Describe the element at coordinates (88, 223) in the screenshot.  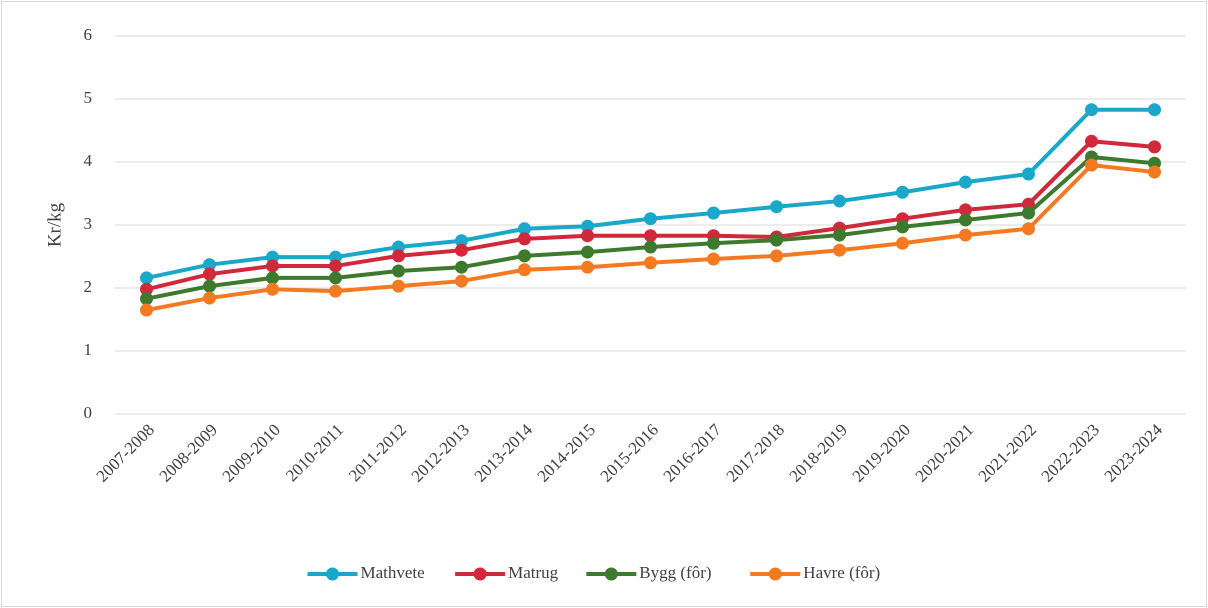
I see `y-tick-label: 3` at that location.